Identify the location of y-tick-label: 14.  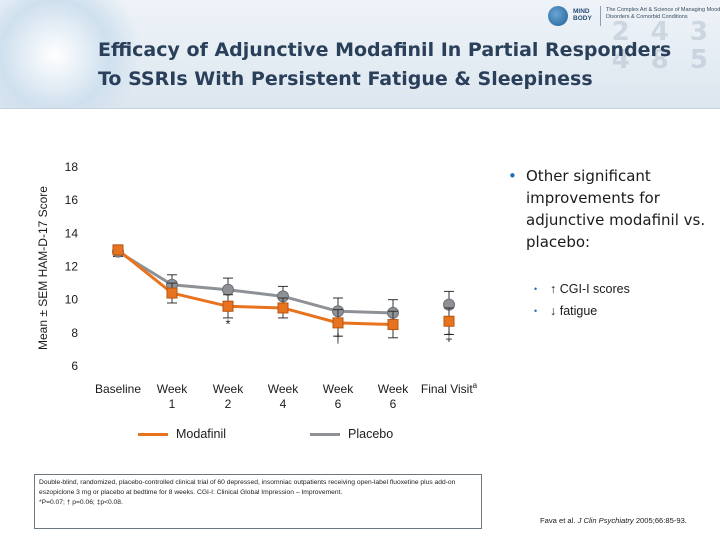
(72, 233).